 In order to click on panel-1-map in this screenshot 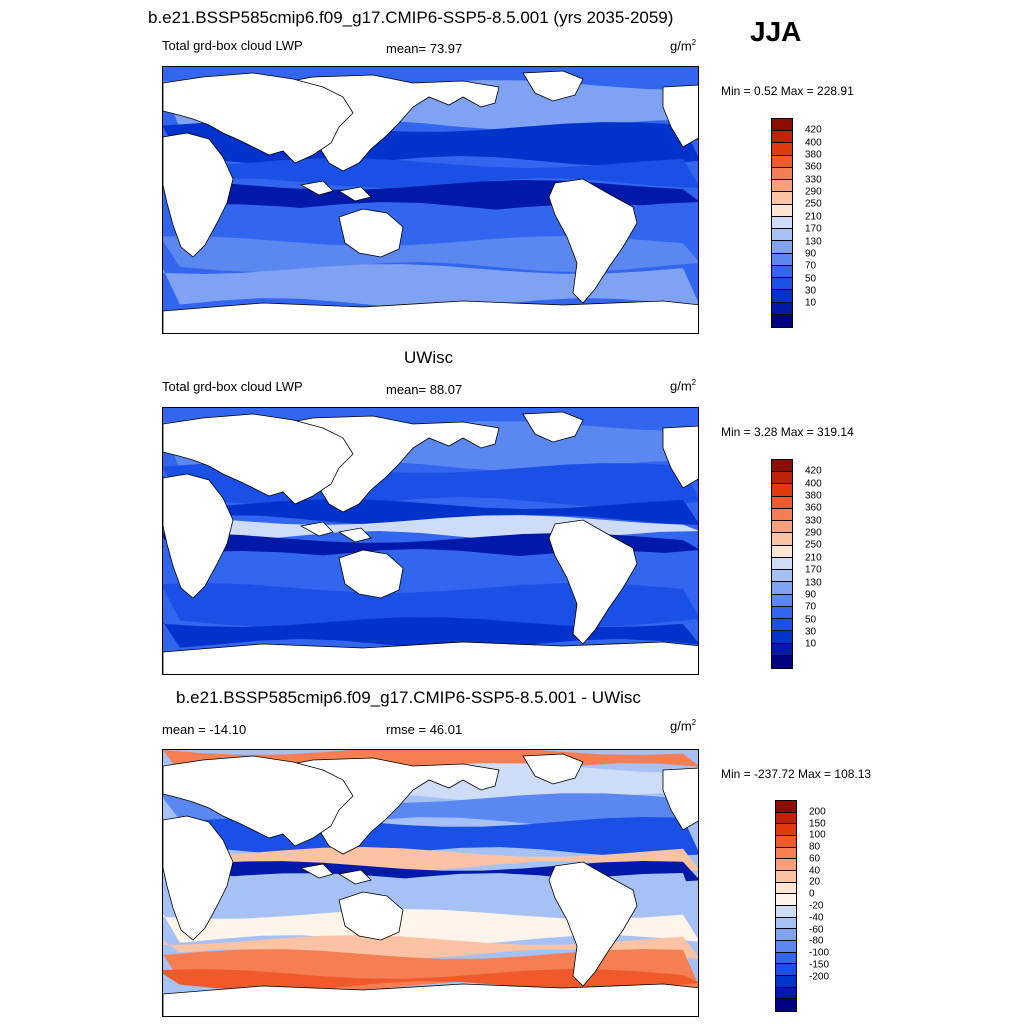, I will do `click(430, 200)`.